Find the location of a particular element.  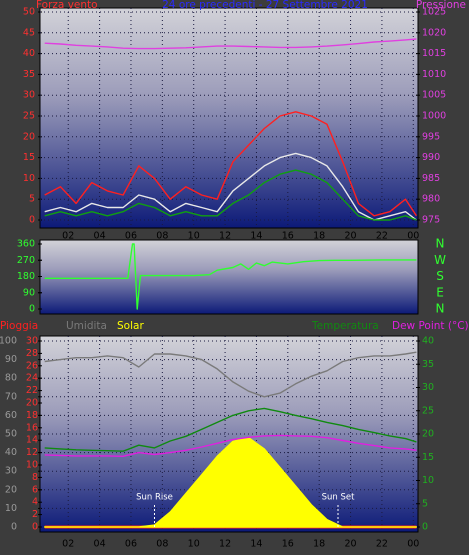

y-tick-label: 70 is located at coordinates (11, 396).